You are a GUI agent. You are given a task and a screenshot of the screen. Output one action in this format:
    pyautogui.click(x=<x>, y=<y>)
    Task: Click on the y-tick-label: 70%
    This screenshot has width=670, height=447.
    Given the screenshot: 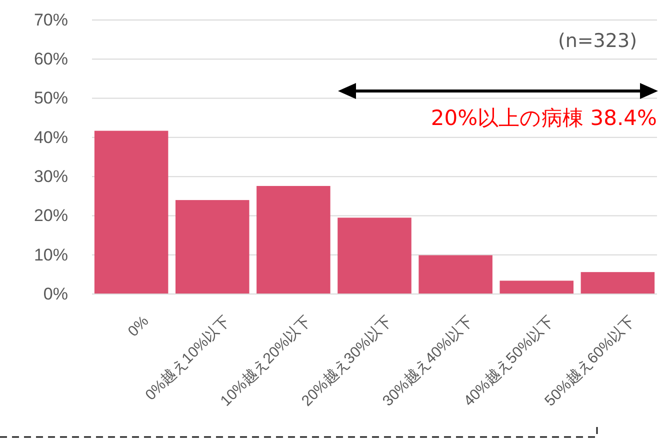 What is the action you would take?
    pyautogui.click(x=51, y=20)
    